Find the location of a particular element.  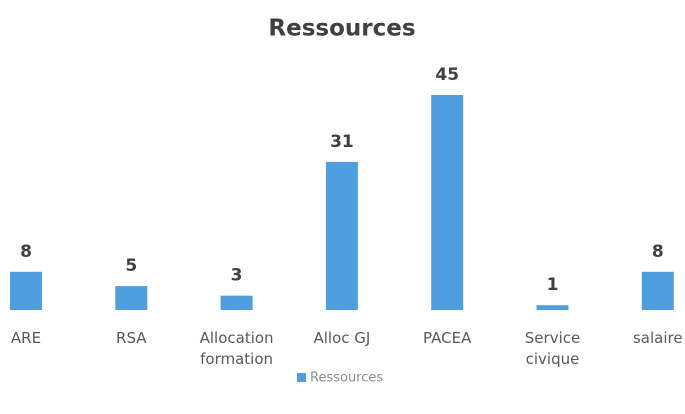

chart-title: Ressources is located at coordinates (341, 29).